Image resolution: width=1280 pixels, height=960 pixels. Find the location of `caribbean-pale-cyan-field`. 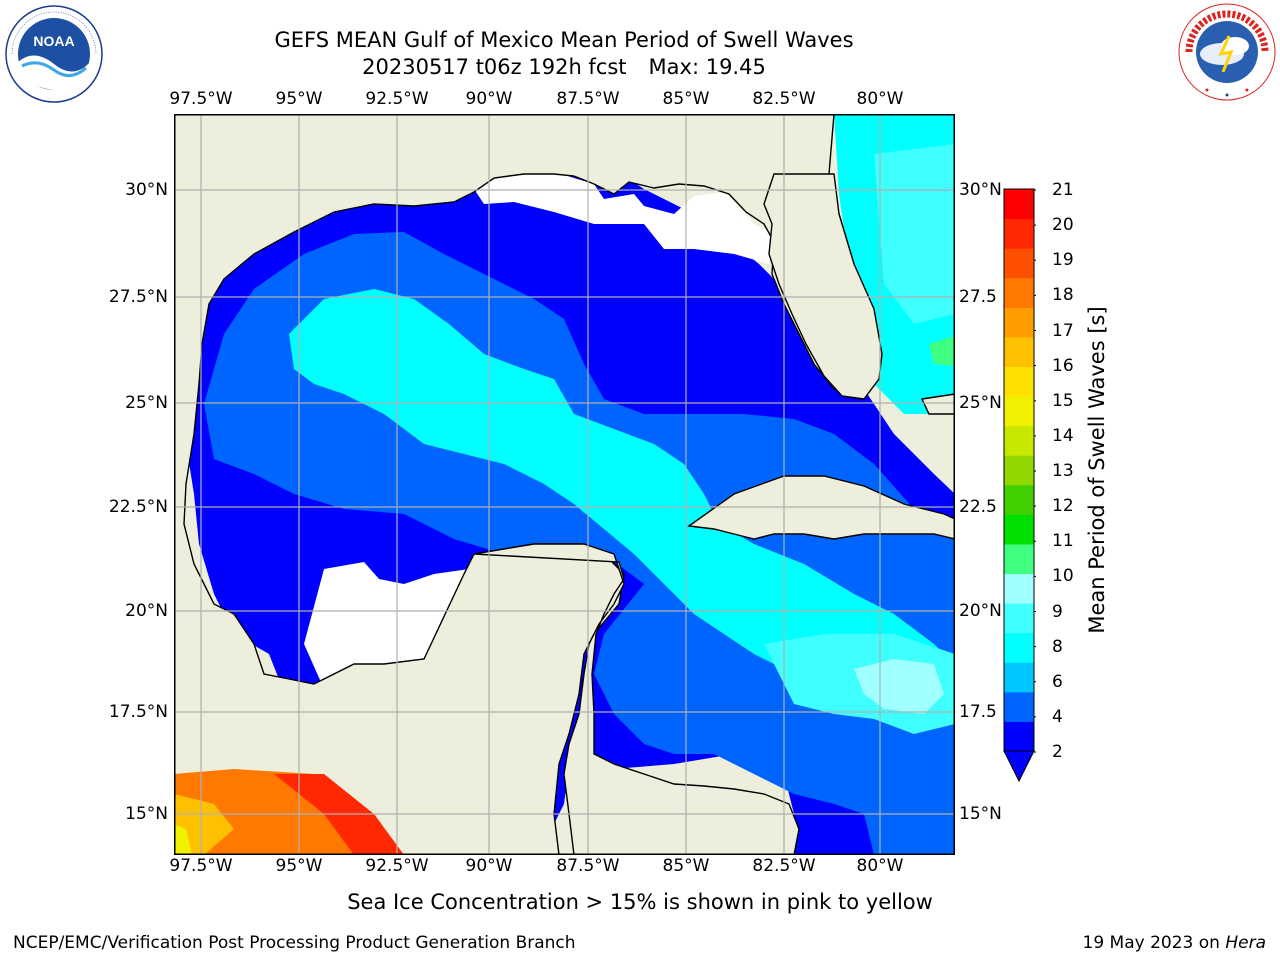

caribbean-pale-cyan-field is located at coordinates (899, 686).